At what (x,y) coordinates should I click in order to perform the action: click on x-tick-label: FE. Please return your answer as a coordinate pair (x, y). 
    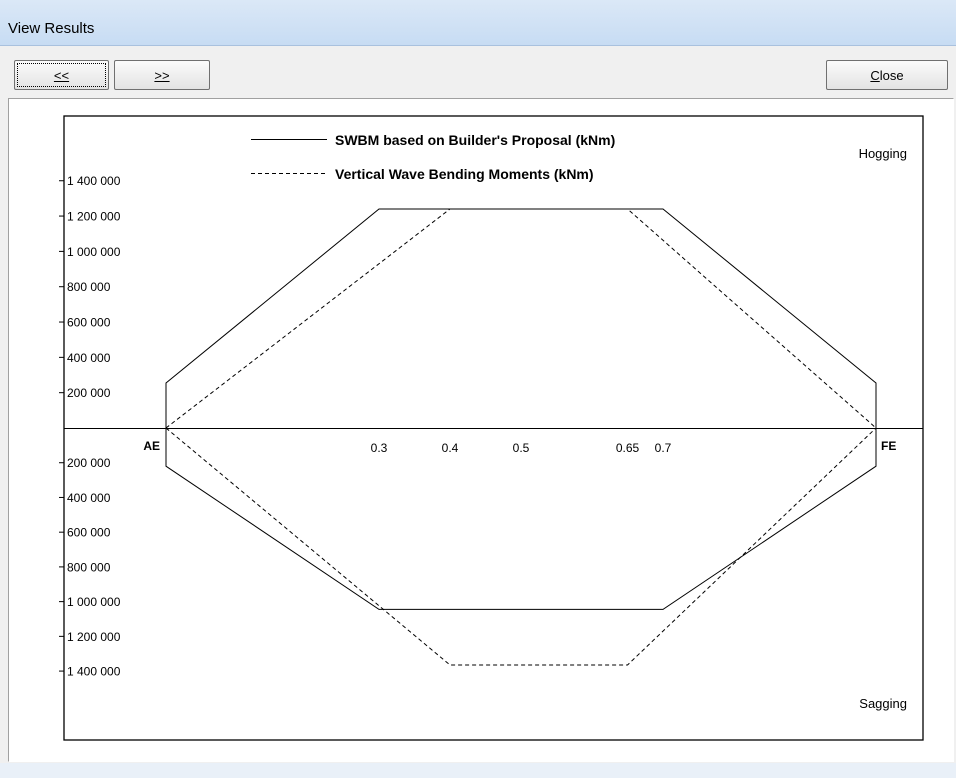
    Looking at the image, I should click on (888, 446).